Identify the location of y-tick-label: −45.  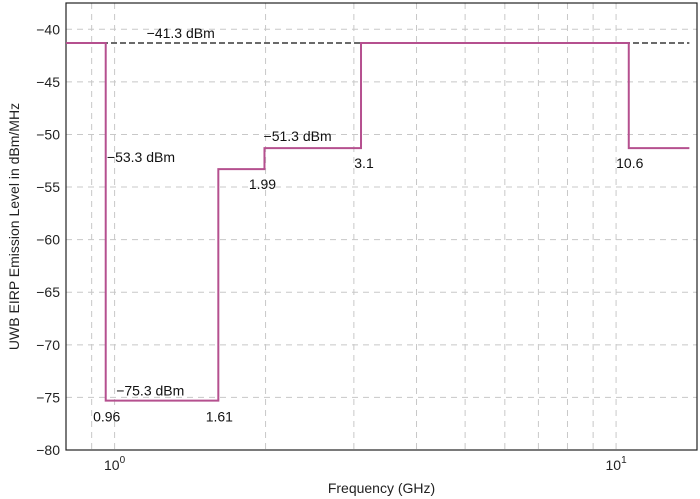
(48, 82).